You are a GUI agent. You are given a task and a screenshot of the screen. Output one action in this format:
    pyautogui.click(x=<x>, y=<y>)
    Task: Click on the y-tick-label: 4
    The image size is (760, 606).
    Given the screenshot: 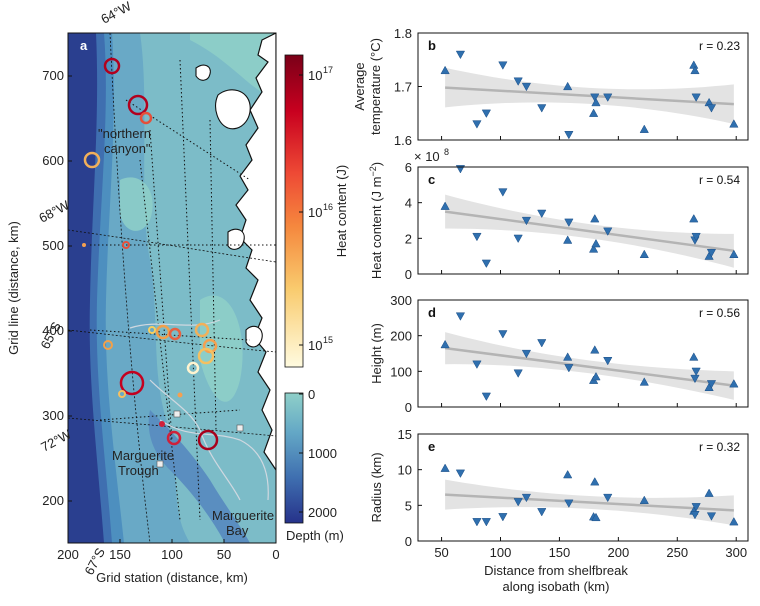 What is the action you would take?
    pyautogui.click(x=408, y=203)
    